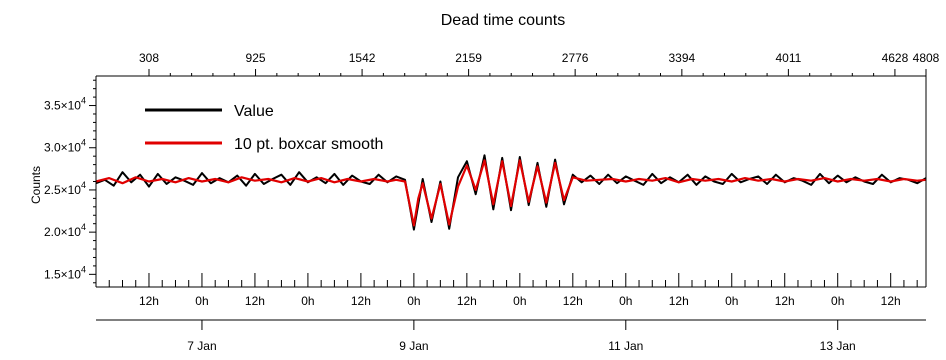 The image size is (946, 360). I want to click on top-tick-label: 3394, so click(682, 58).